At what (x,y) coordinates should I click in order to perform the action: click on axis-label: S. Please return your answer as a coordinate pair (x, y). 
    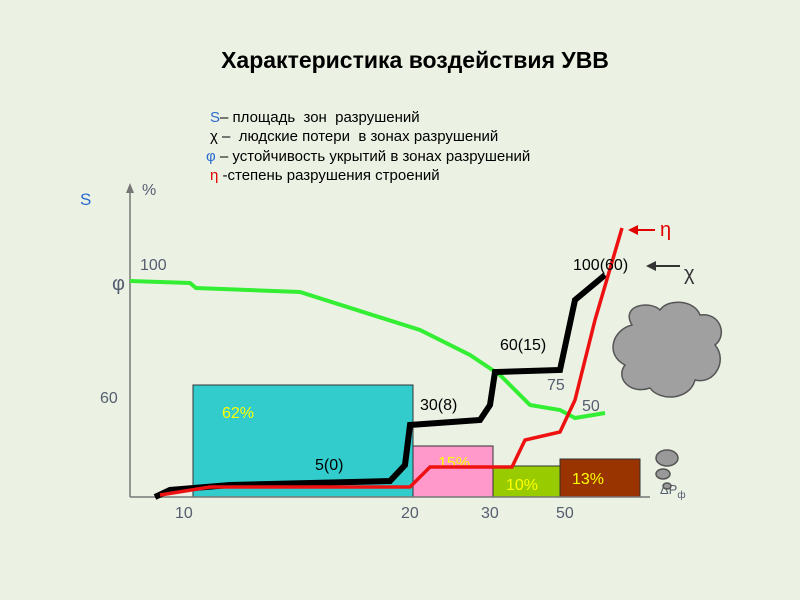
    Looking at the image, I should click on (85, 199).